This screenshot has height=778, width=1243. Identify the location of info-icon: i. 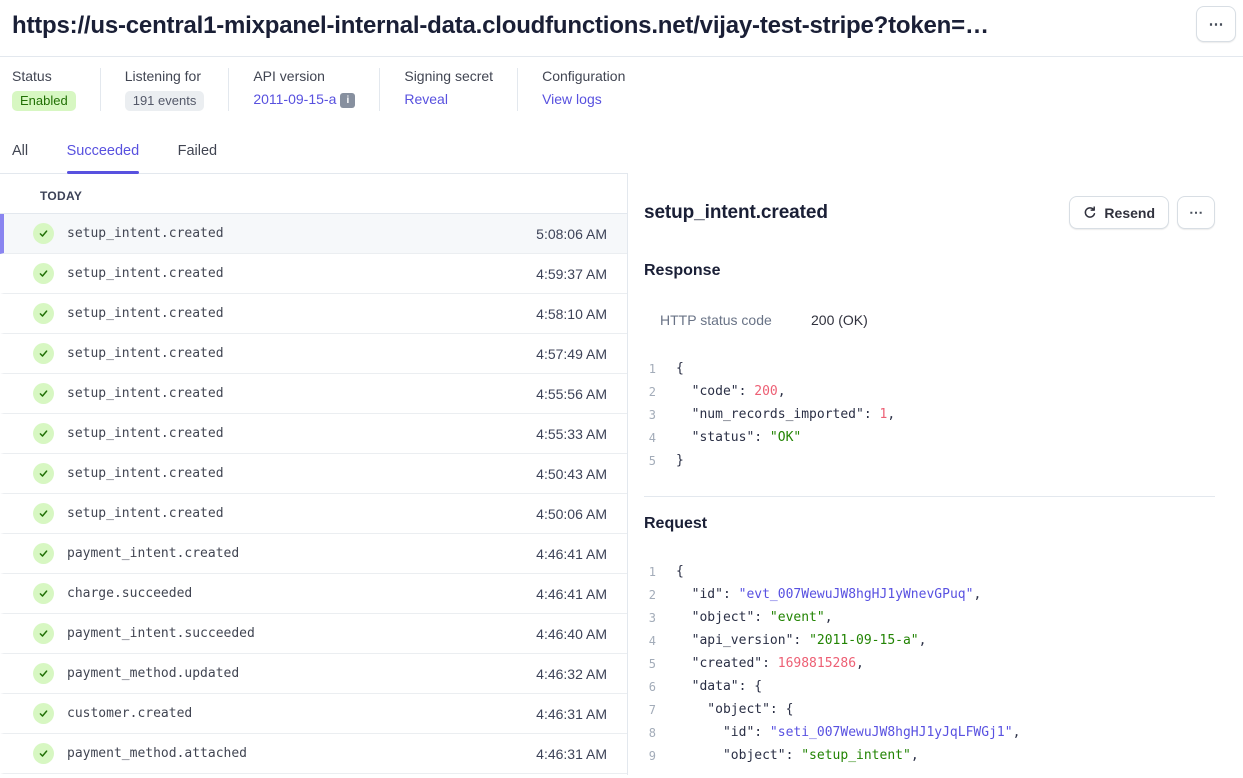
(348, 100).